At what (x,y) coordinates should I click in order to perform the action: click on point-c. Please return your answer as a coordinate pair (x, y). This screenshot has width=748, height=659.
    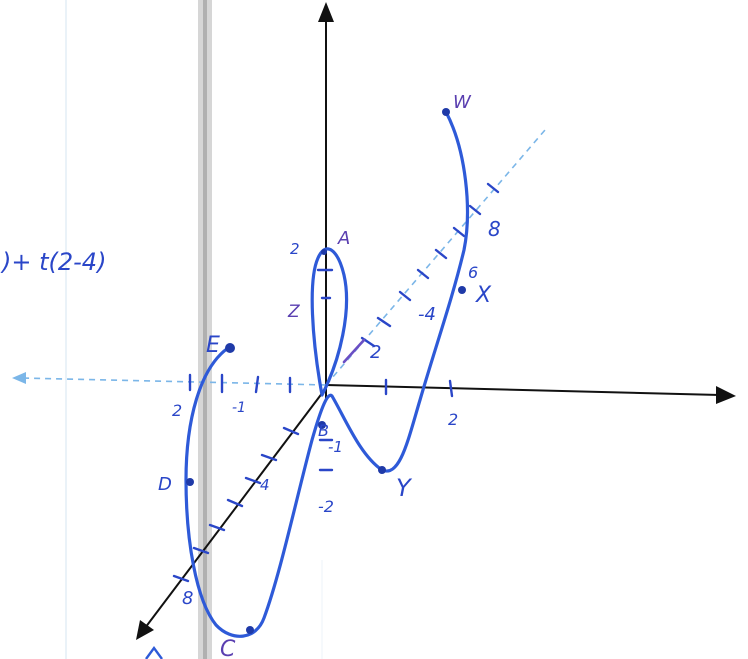
    Looking at the image, I should click on (250, 630).